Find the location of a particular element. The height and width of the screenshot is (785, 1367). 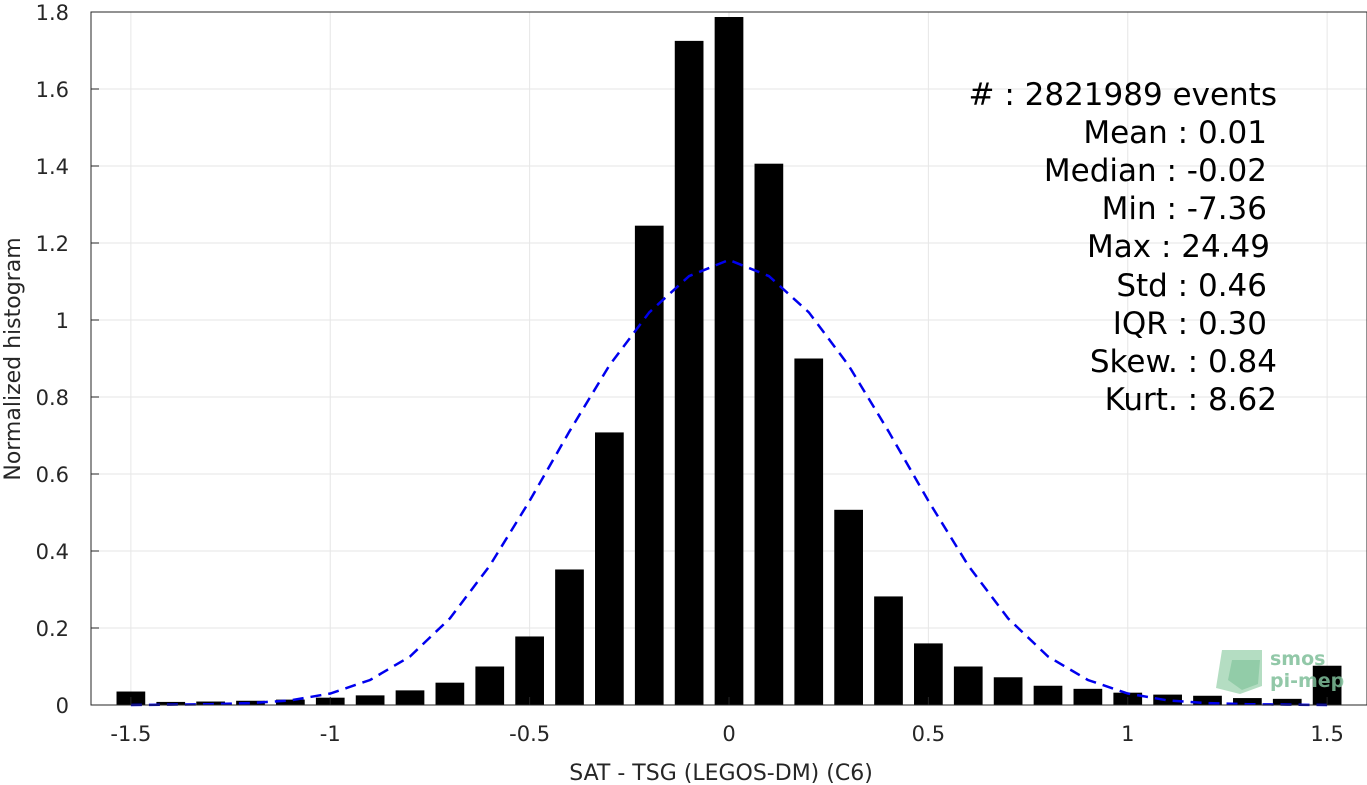

stat-mean: Mean : 0.01 is located at coordinates (1175, 133).